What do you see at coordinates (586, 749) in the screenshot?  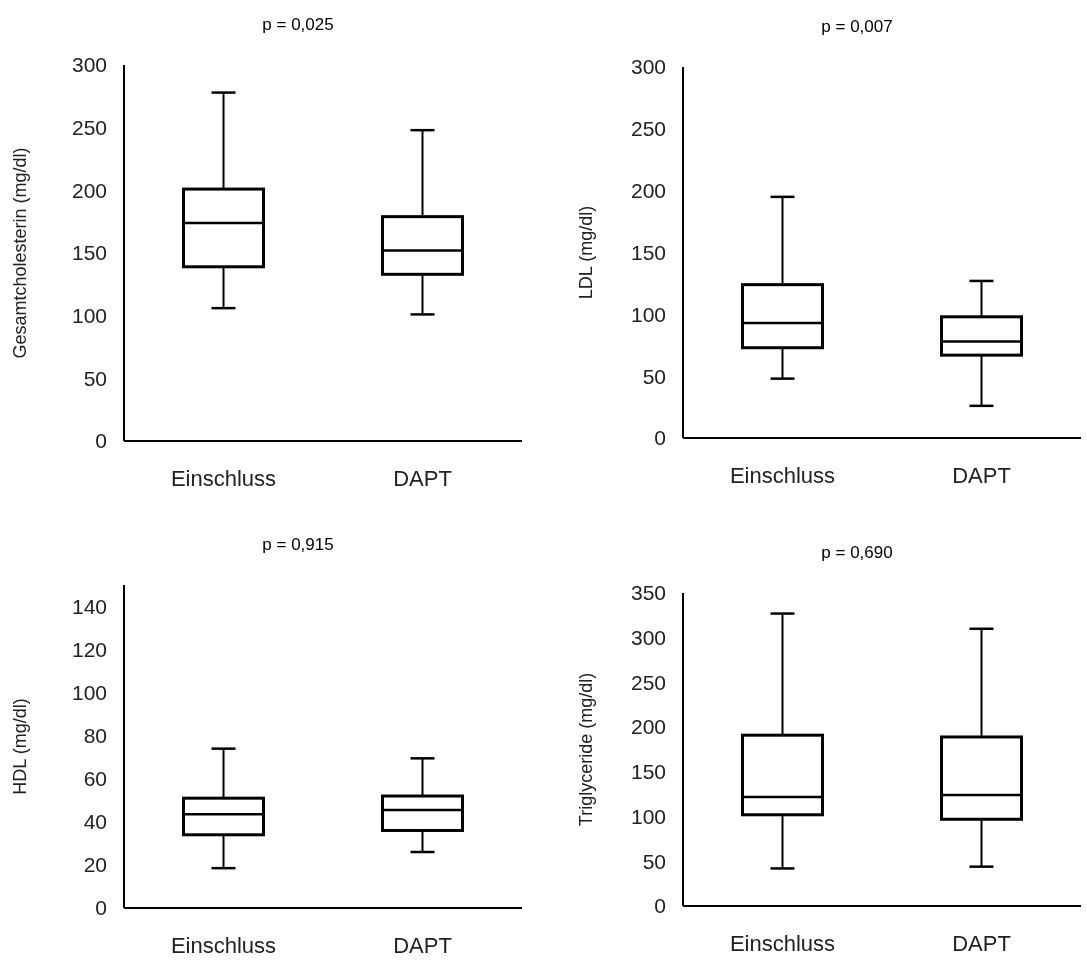 I see `y-axis-title: Triglyceride (mg/dl)` at bounding box center [586, 749].